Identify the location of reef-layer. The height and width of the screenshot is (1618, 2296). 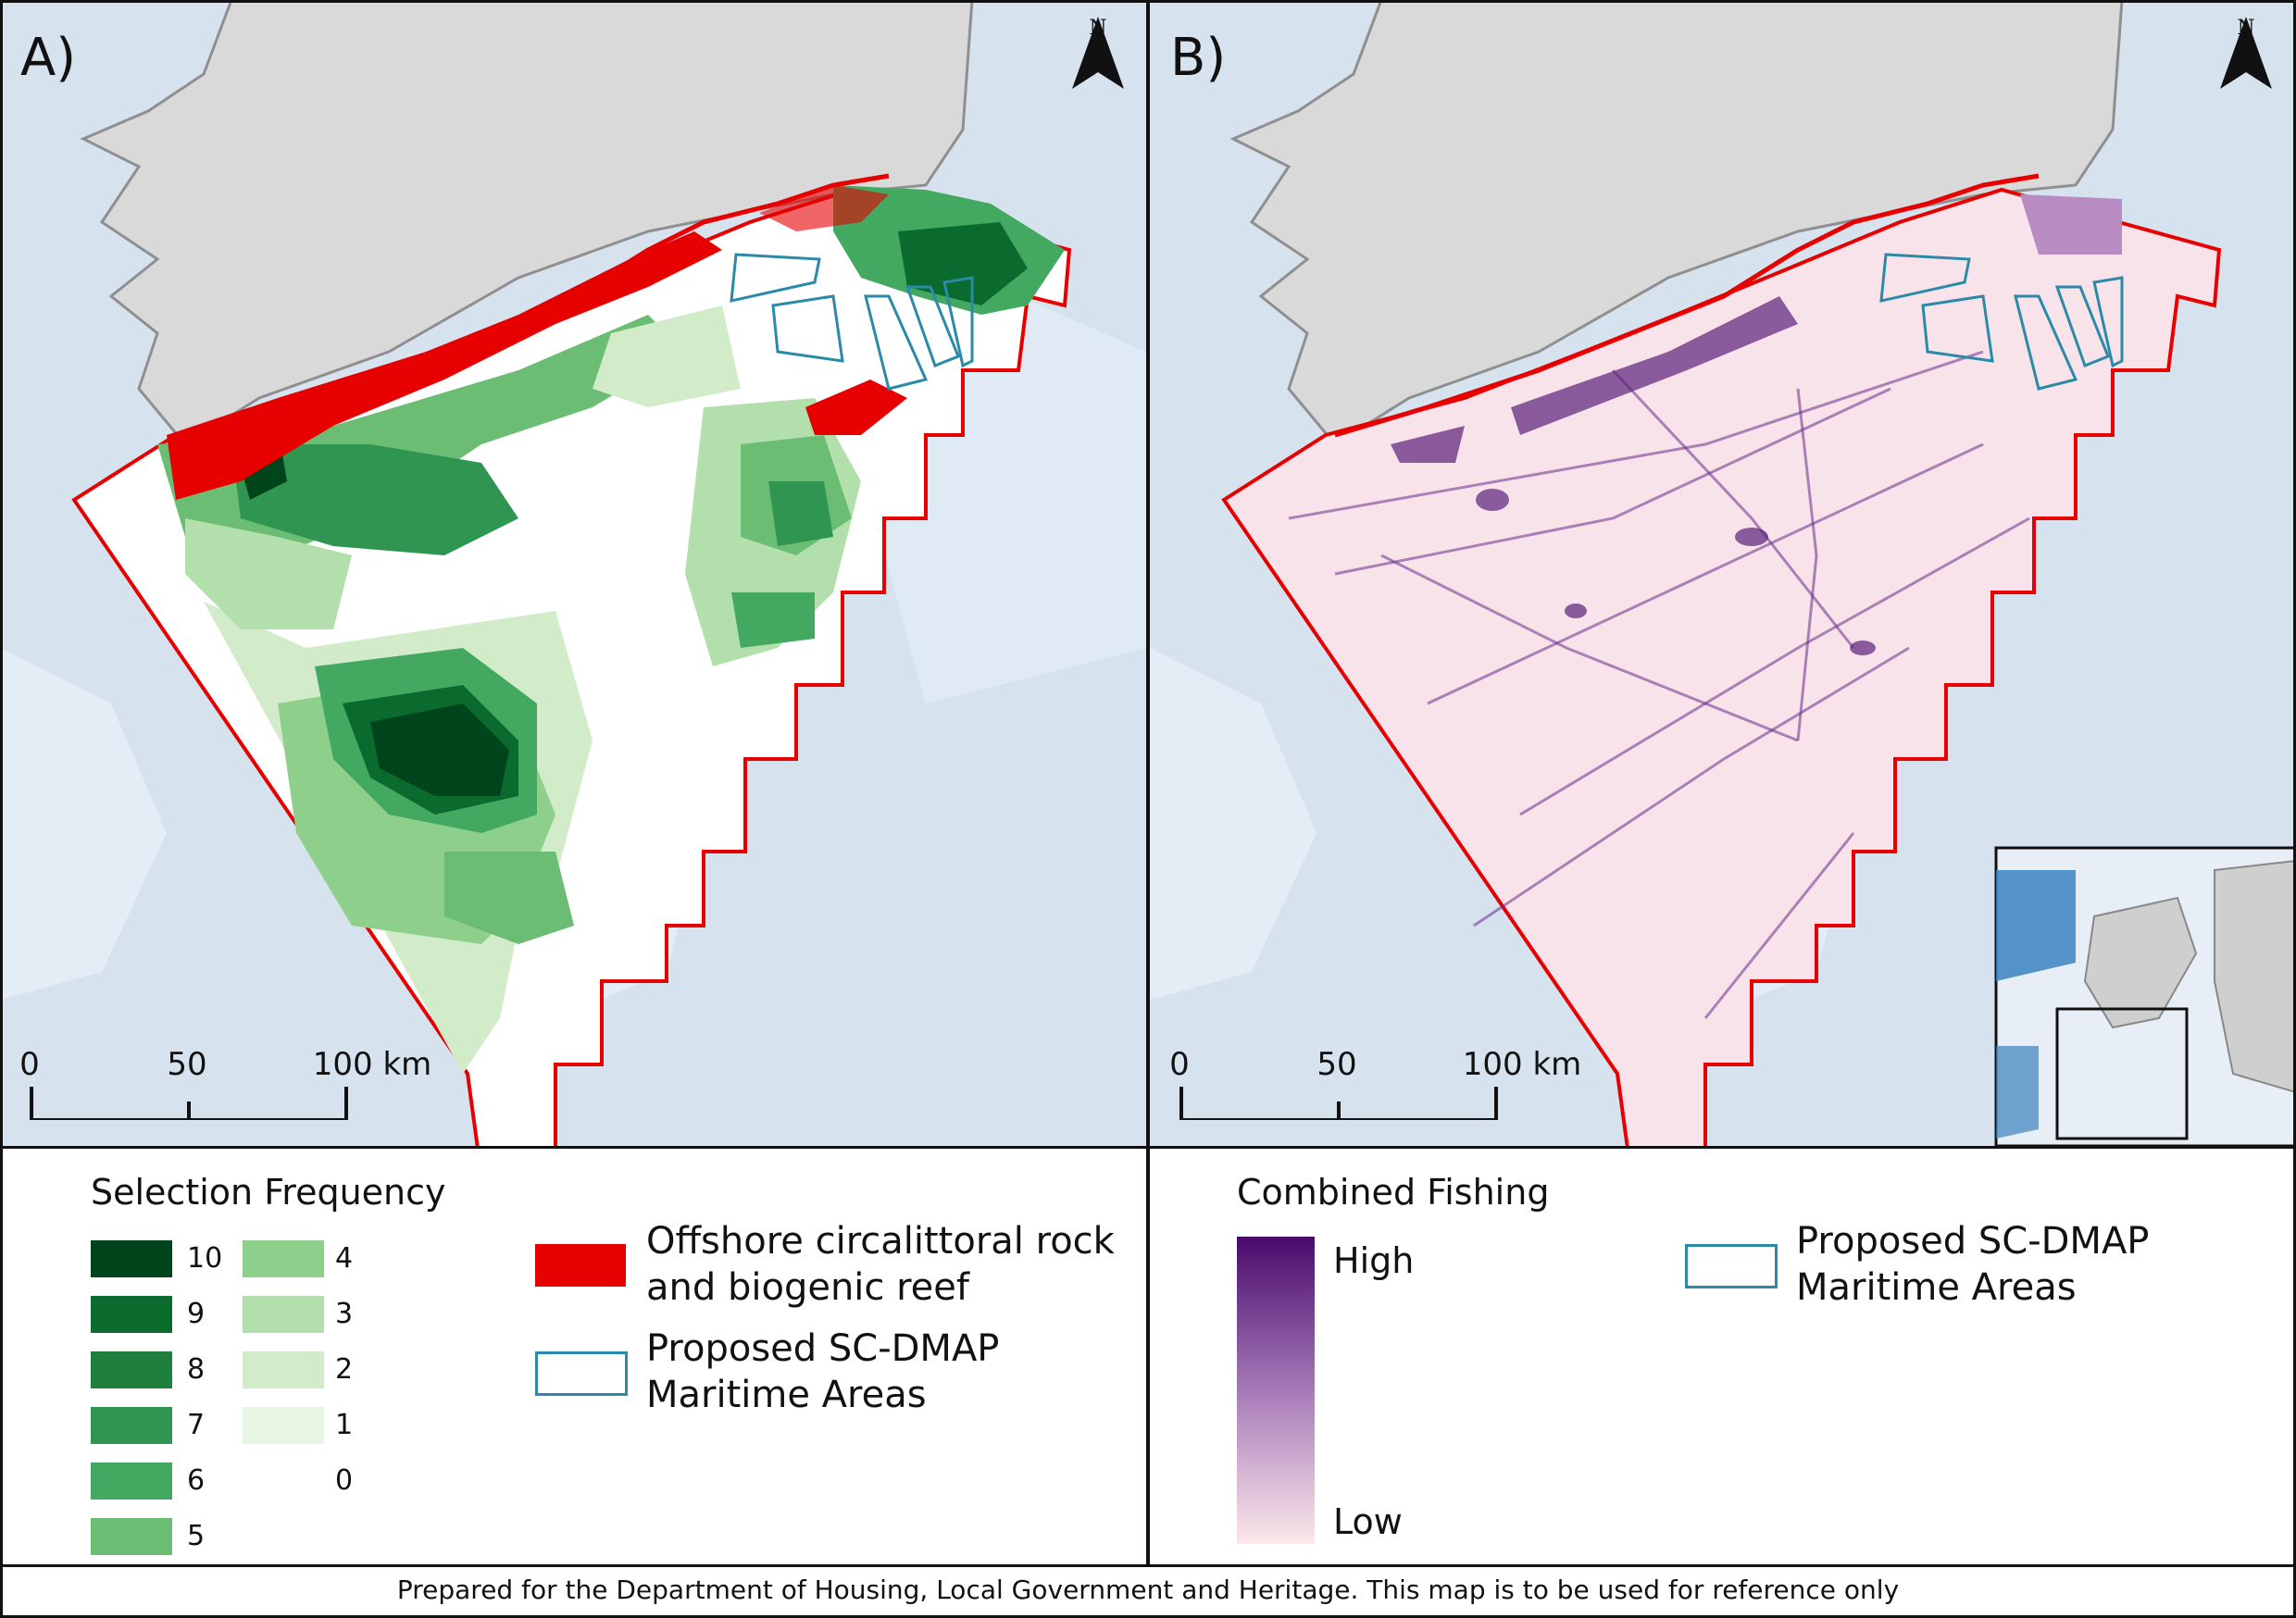
(537, 342).